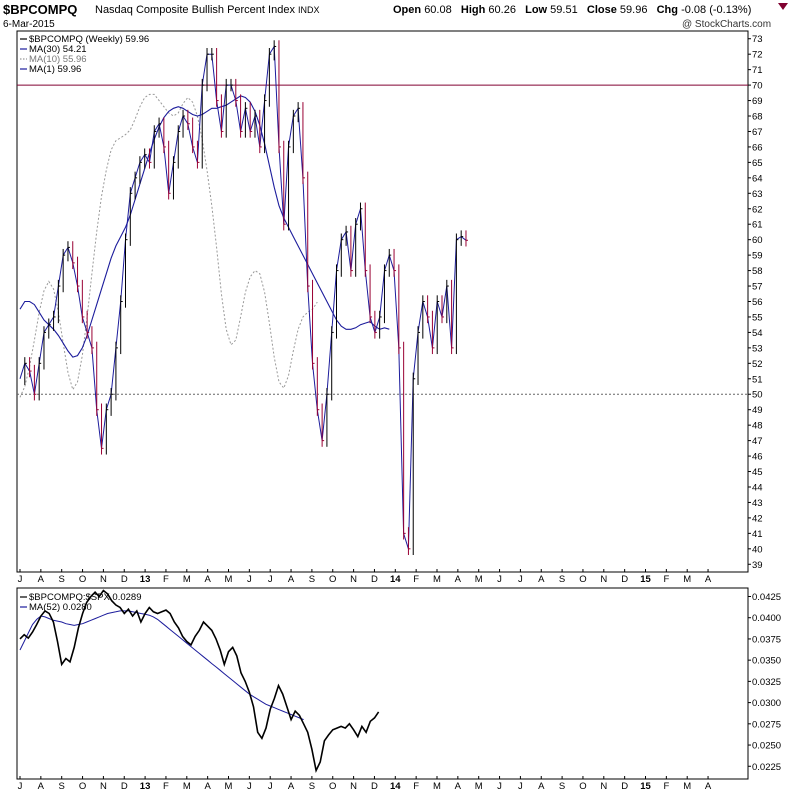 This screenshot has height=795, width=800. I want to click on main-y-tick-label: 47, so click(757, 441).